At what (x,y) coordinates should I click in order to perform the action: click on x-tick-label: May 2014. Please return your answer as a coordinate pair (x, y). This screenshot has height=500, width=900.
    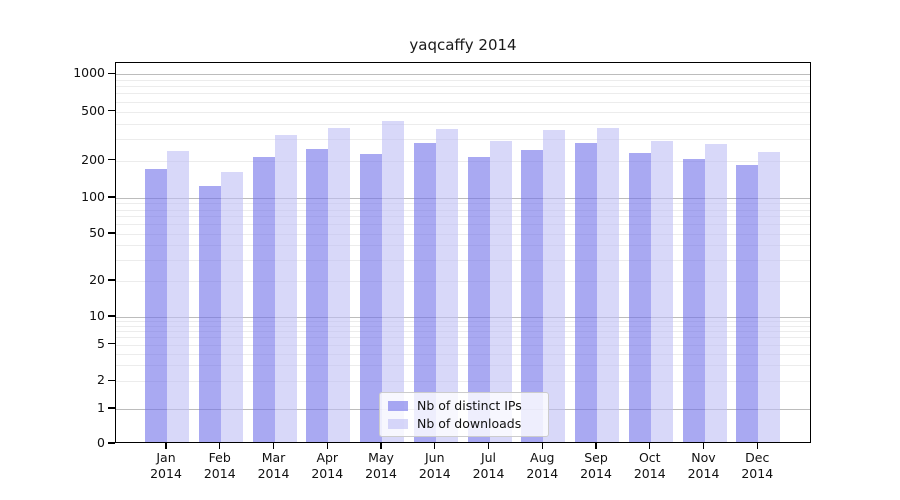
    Looking at the image, I should click on (381, 466).